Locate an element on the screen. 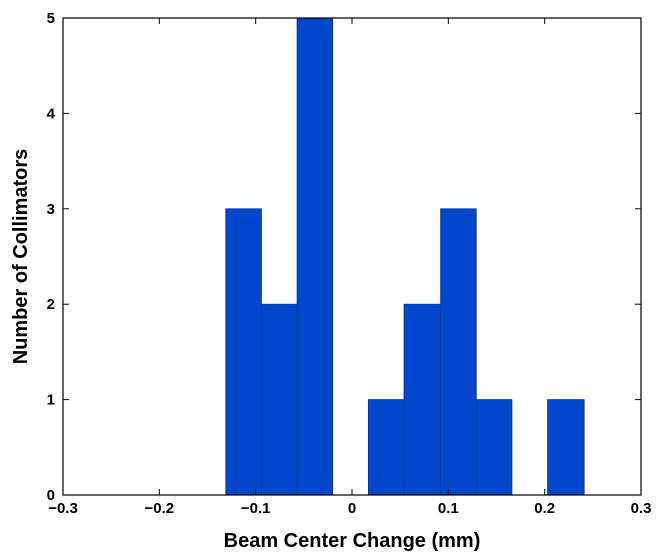  x-tick-label: 0 is located at coordinates (352, 508).